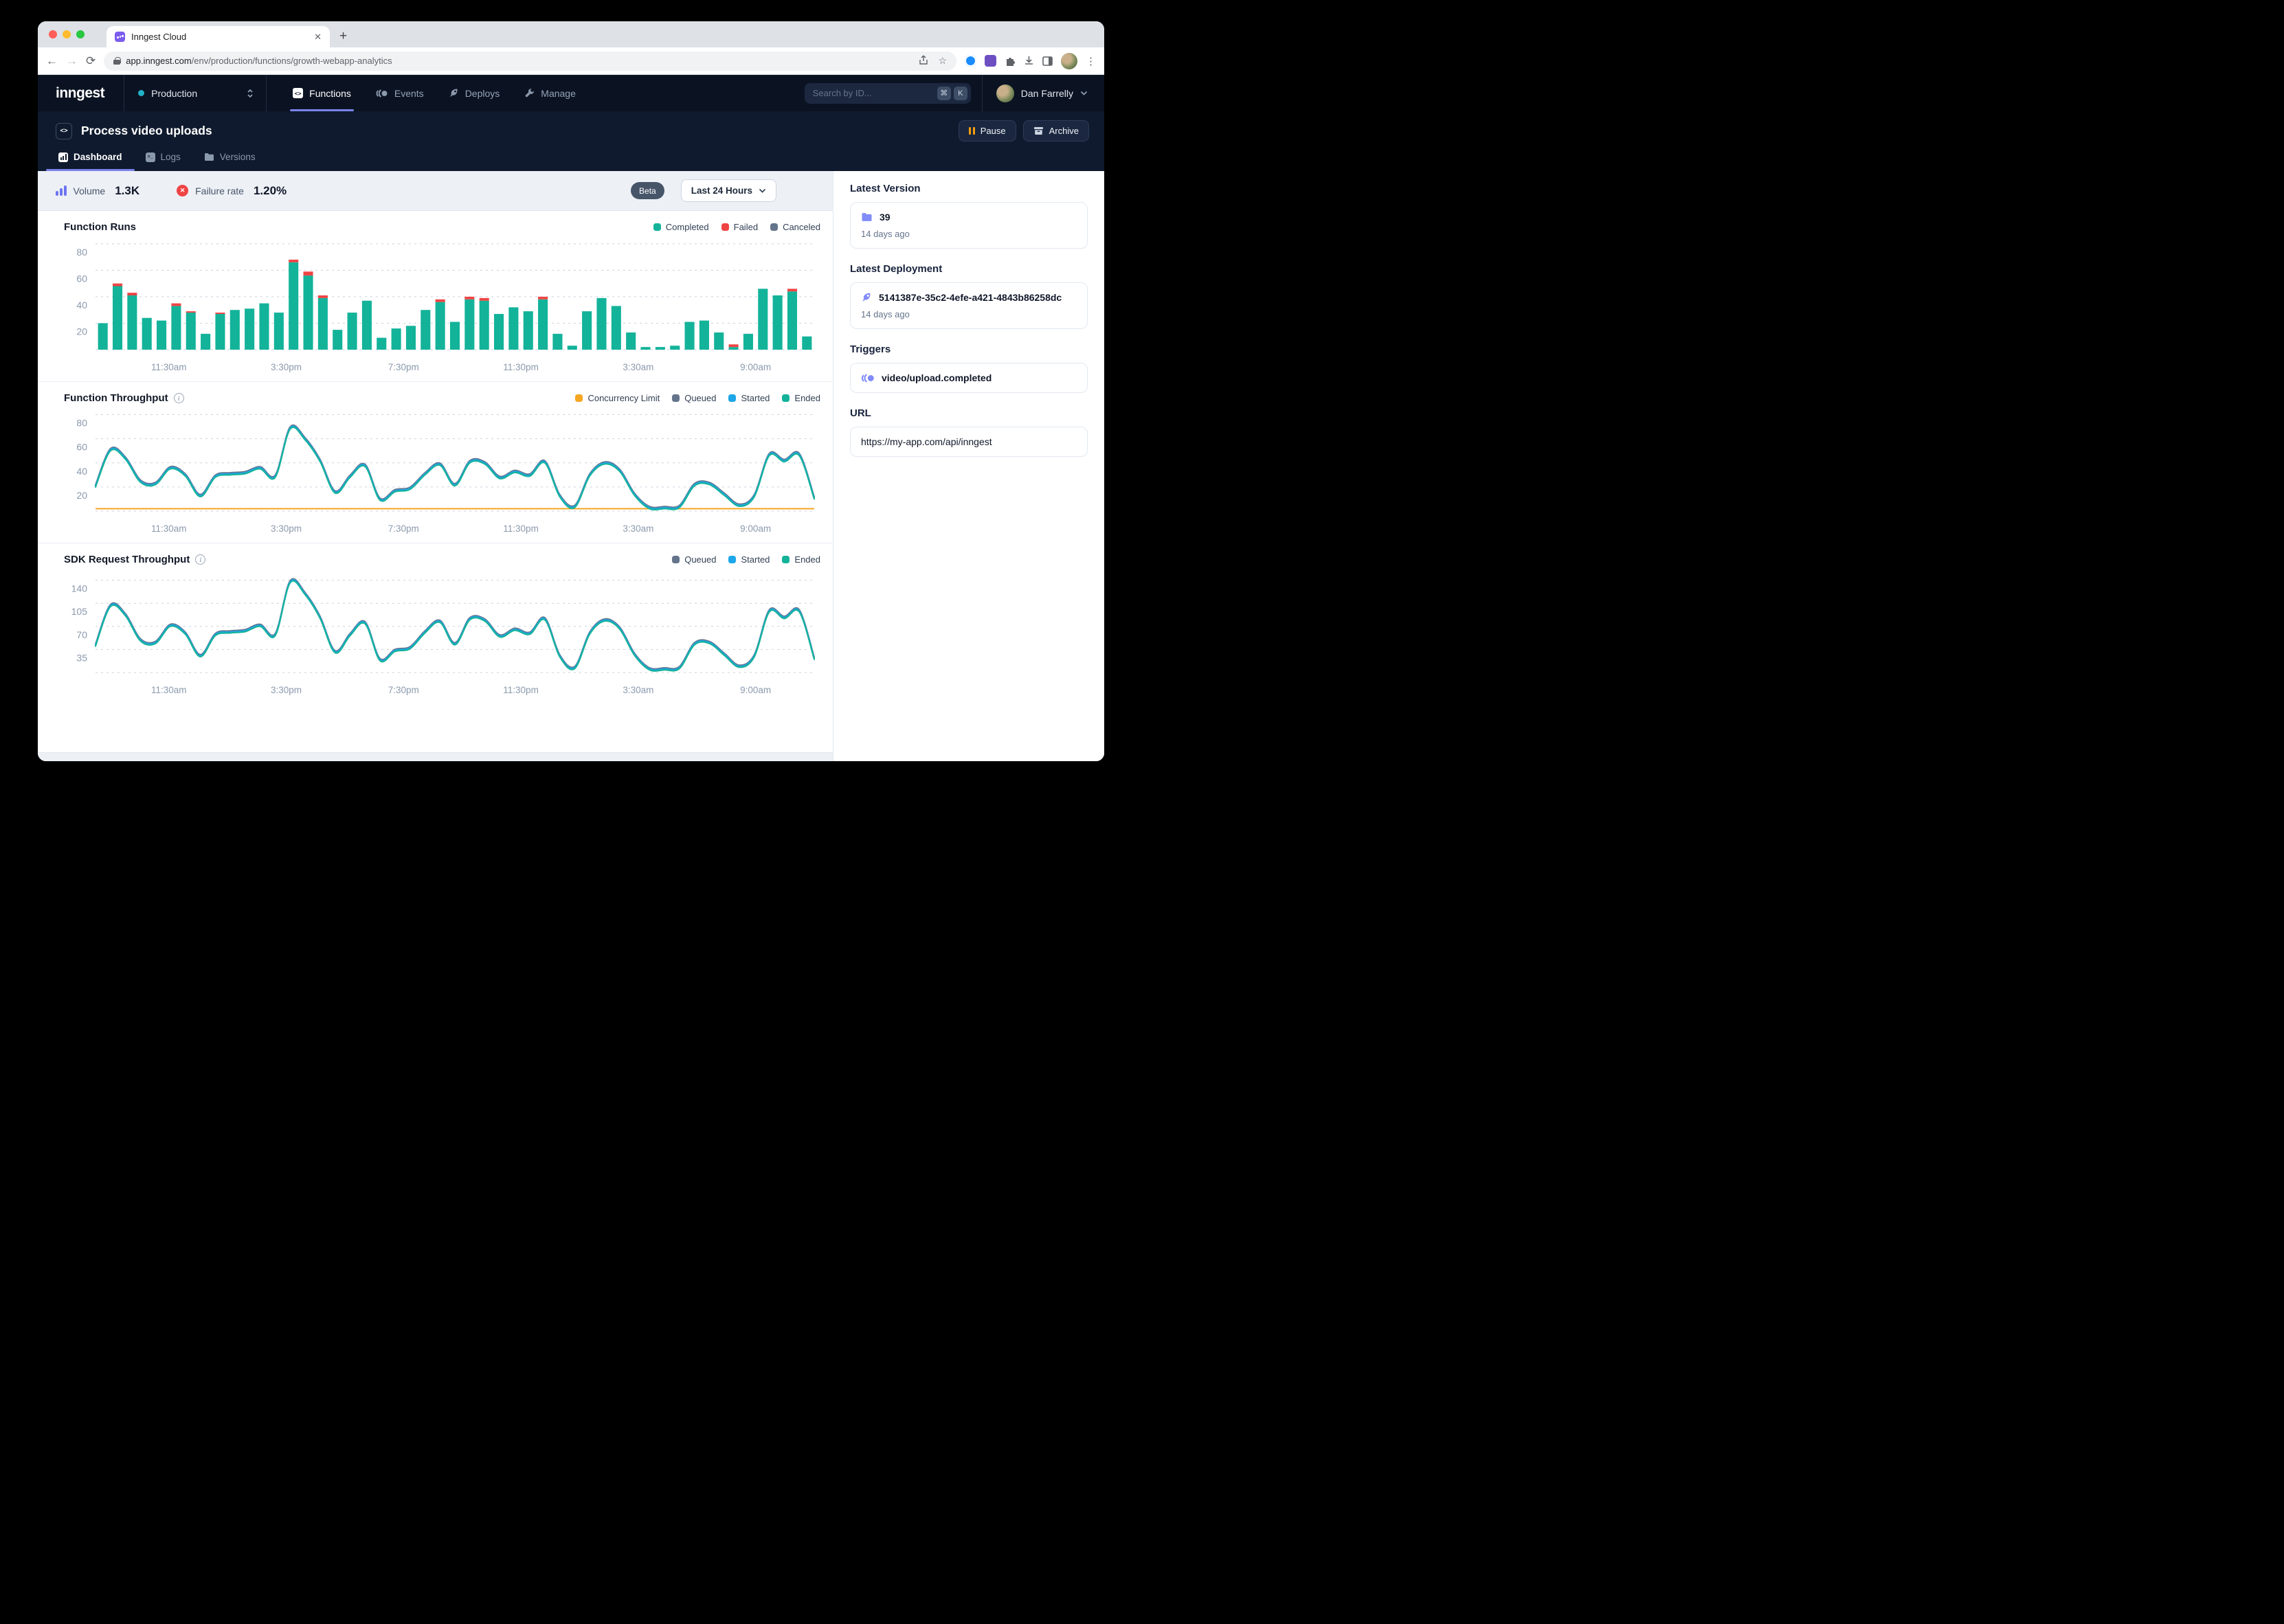 The image size is (2284, 1624). I want to click on purple-extension-icon, so click(990, 61).